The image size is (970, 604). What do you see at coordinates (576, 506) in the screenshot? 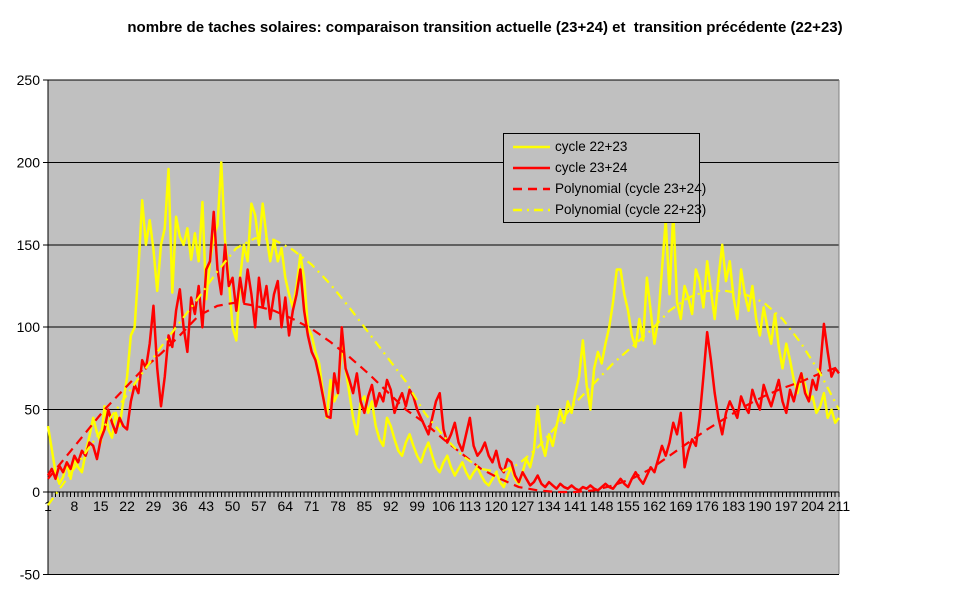
I see `x-axis-label-141: 141` at bounding box center [576, 506].